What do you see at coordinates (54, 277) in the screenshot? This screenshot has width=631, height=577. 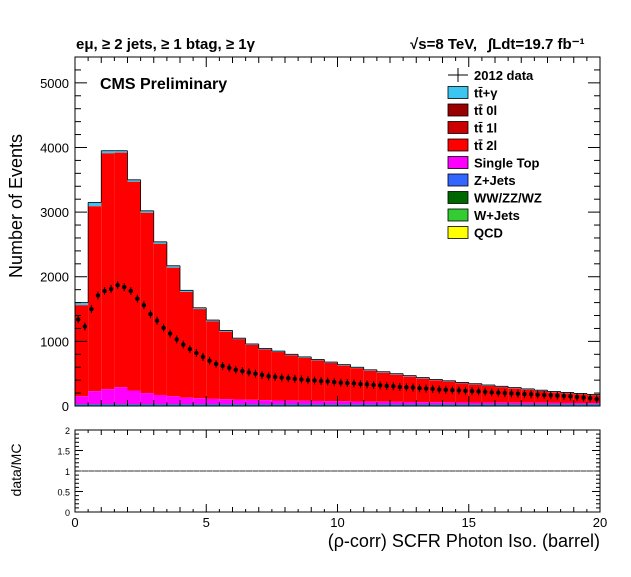 I see `y-tick-label: 2000` at bounding box center [54, 277].